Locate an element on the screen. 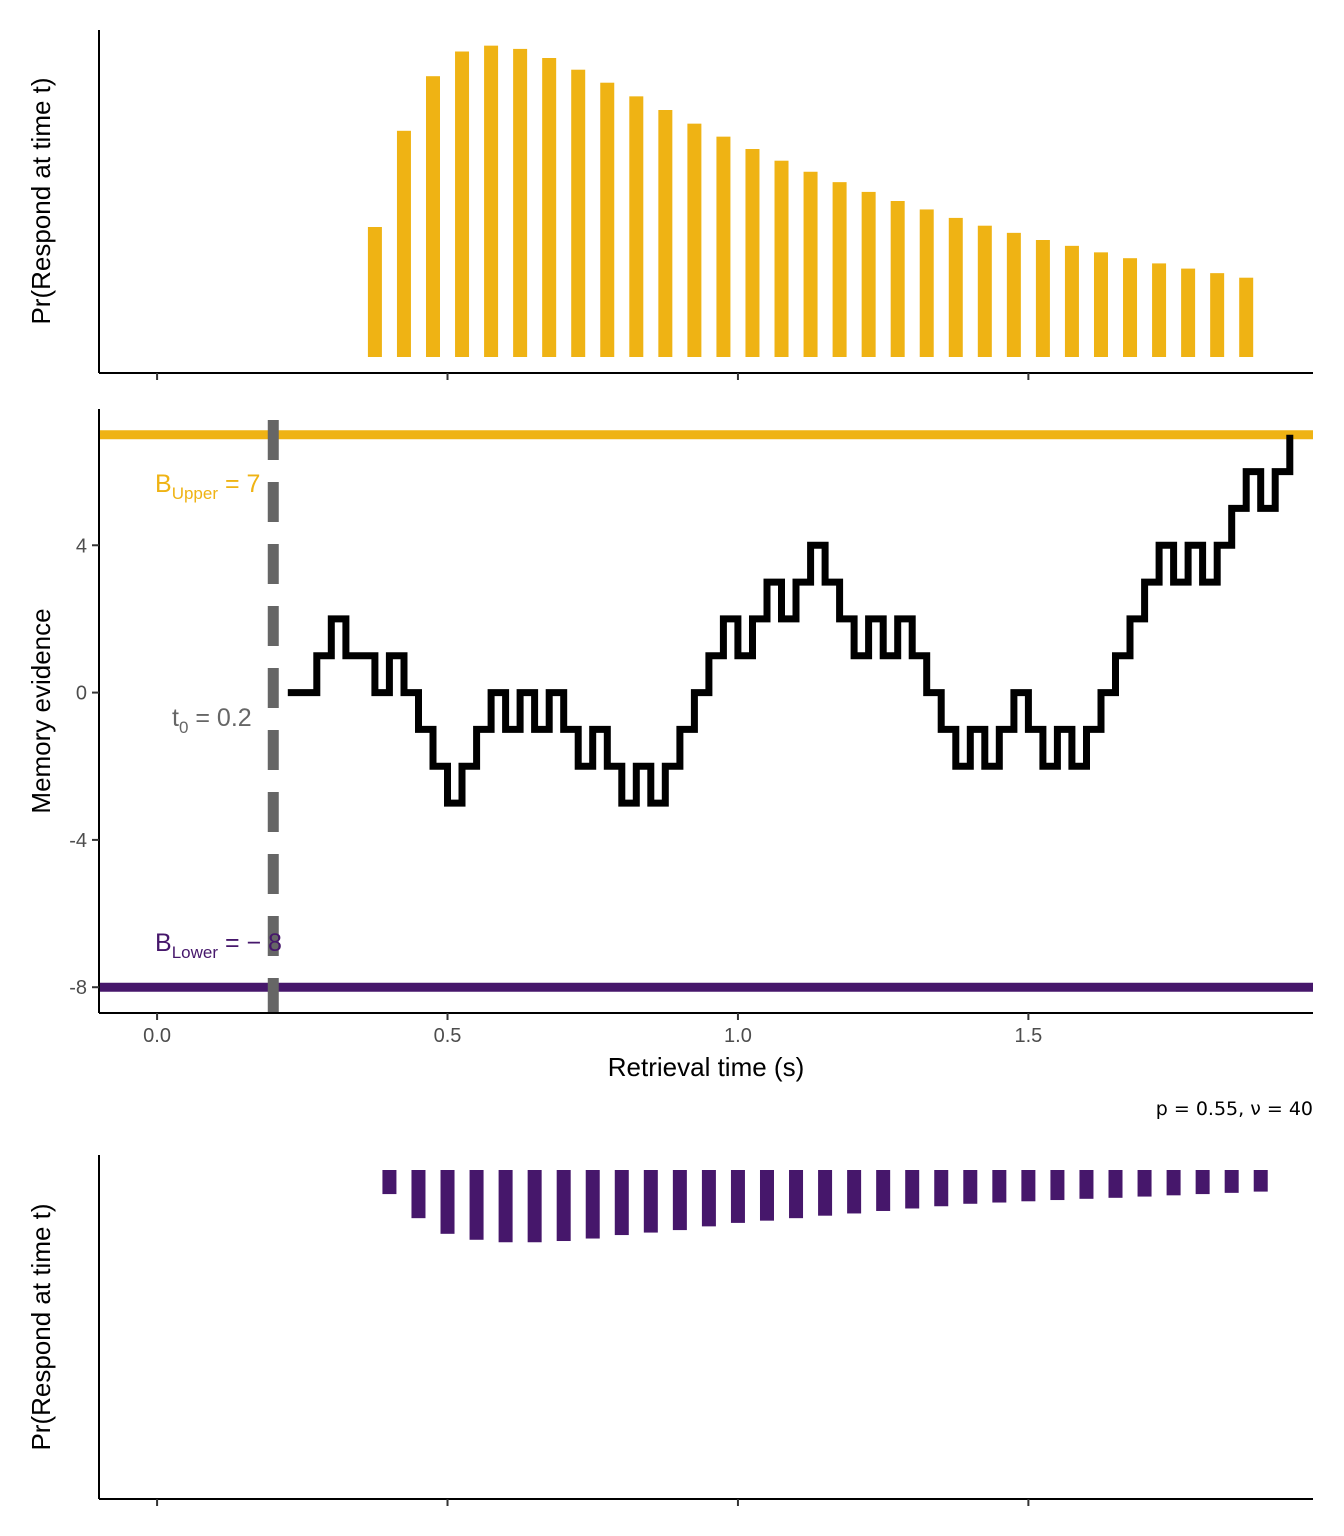  lower-bound-label-sub: Lower is located at coordinates (195, 952).